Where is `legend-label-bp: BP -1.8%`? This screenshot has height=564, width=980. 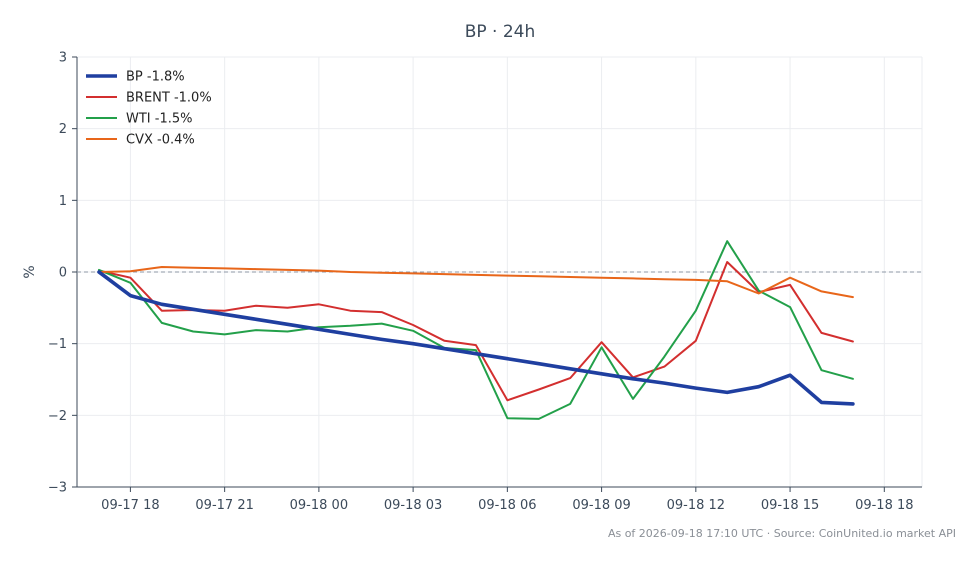 legend-label-bp: BP -1.8% is located at coordinates (155, 77).